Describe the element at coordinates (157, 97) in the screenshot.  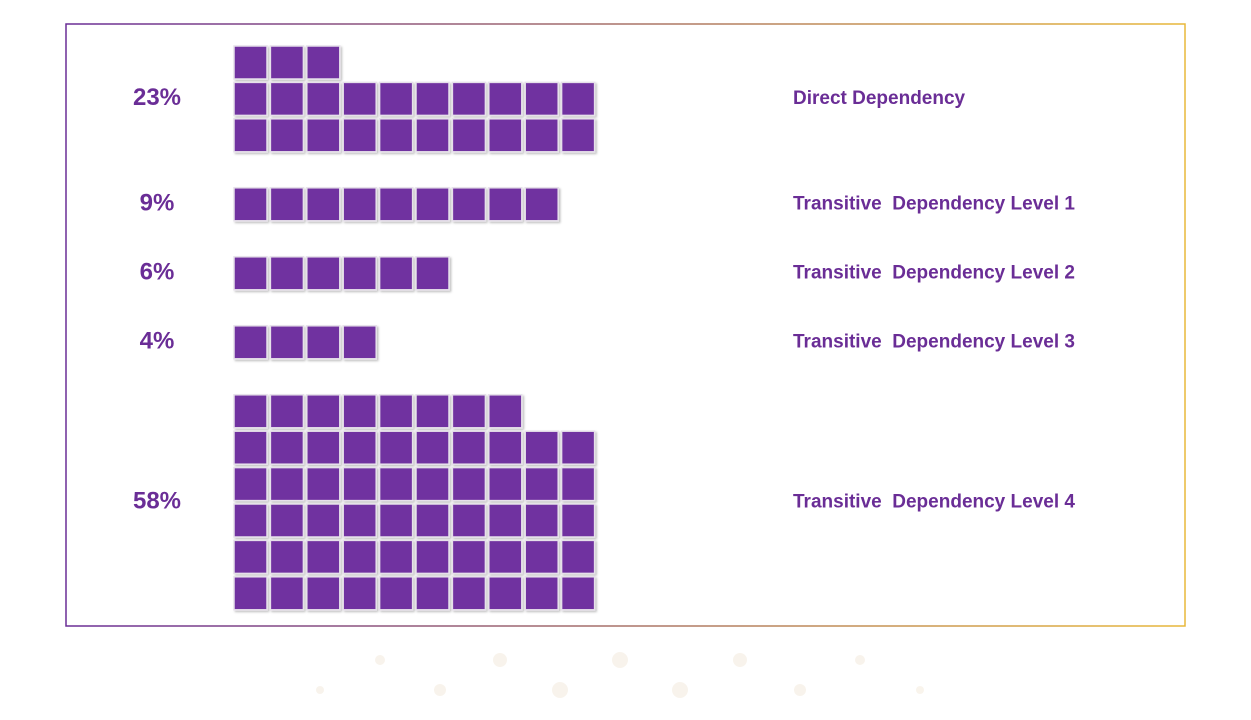
I see `value-label: 23%` at that location.